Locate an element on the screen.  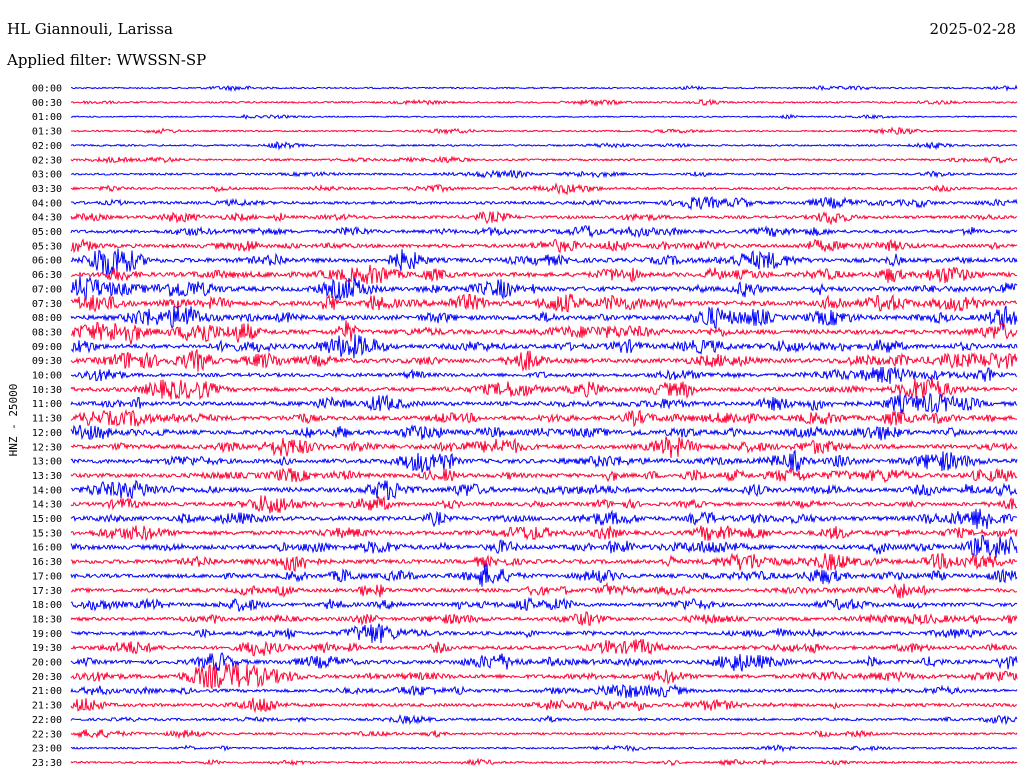
time-label: 02:00 is located at coordinates (47, 146).